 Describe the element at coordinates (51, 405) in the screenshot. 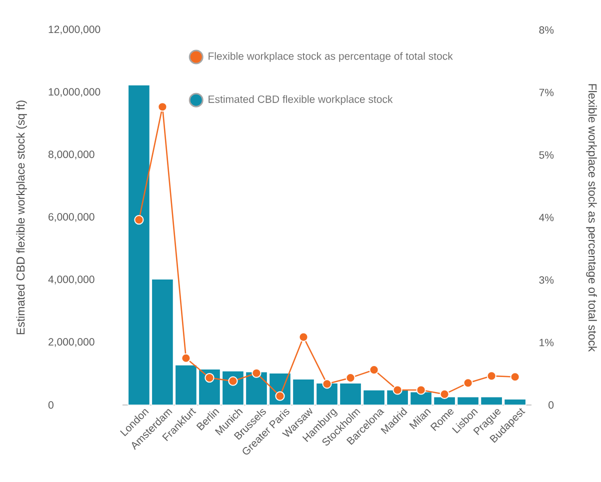

I see `y-tick-label: 0` at that location.